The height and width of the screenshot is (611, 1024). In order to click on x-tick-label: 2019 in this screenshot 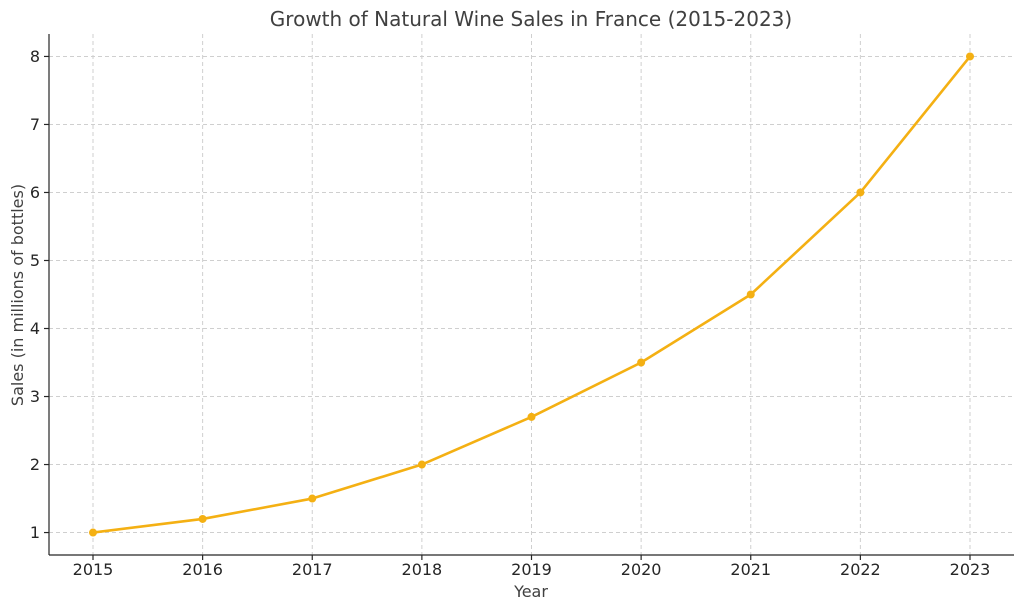, I will do `click(531, 569)`.